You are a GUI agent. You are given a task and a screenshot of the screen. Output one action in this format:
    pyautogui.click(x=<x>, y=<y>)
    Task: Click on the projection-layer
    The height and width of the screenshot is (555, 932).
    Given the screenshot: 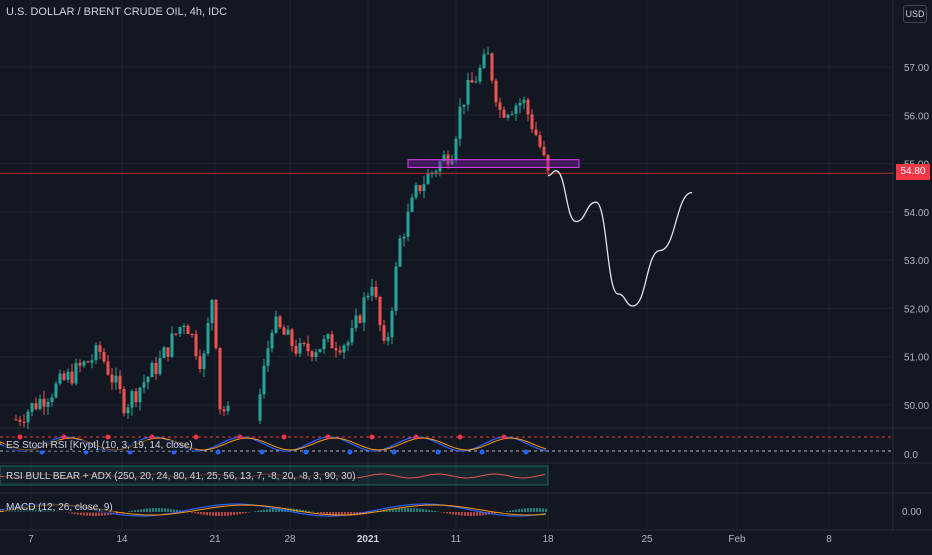 What is the action you would take?
    pyautogui.click(x=620, y=238)
    